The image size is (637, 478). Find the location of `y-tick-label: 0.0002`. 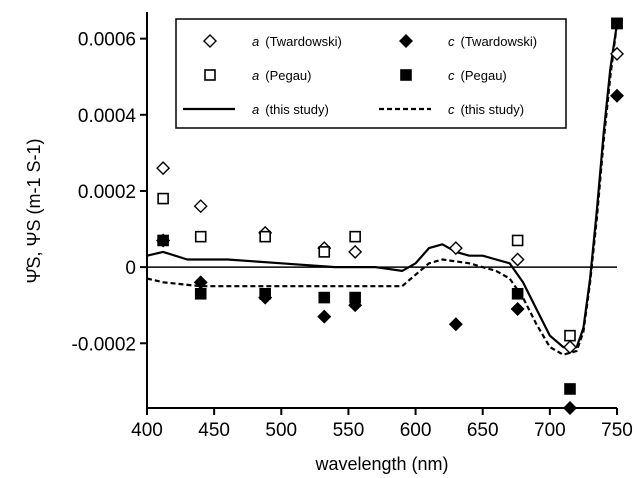

y-tick-label: 0.0002 is located at coordinates (107, 192).